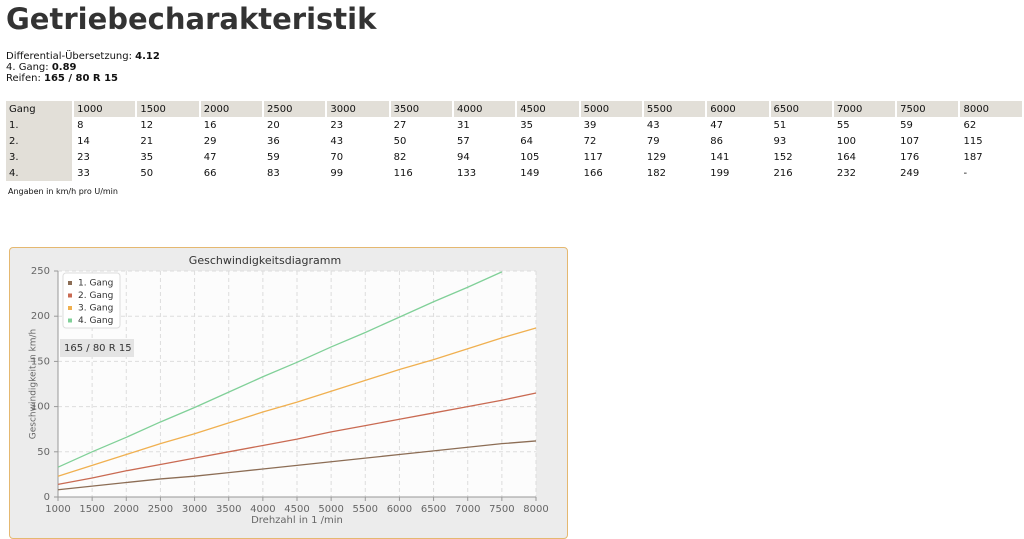  I want to click on x-tick-label: 3000, so click(194, 509).